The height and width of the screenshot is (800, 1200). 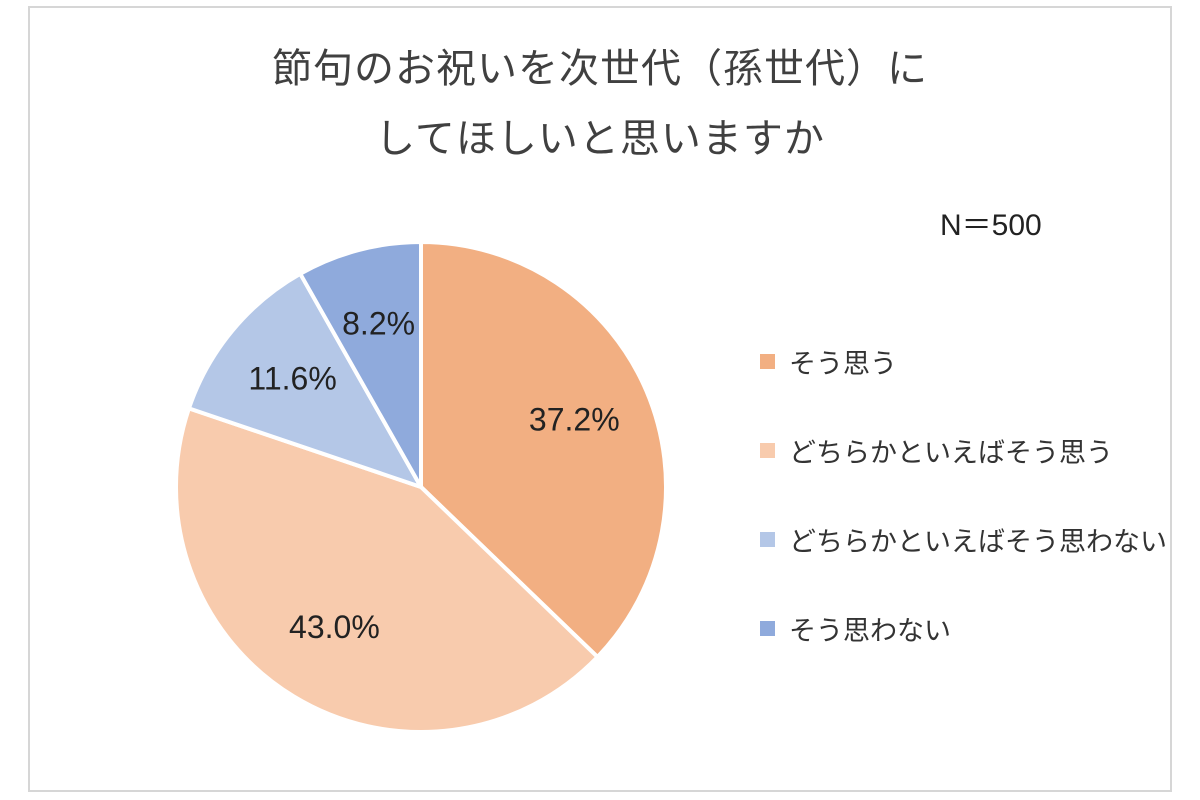 I want to click on legend-item-2: どちらかといえばそう思う, so click(x=963, y=450).